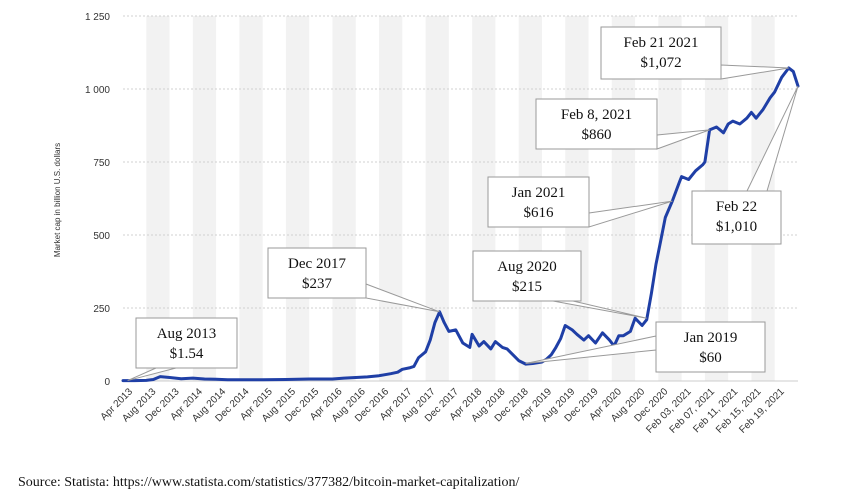 Image resolution: width=850 pixels, height=492 pixels. I want to click on annotation-callout: Jan 2019 $60, so click(645, 347).